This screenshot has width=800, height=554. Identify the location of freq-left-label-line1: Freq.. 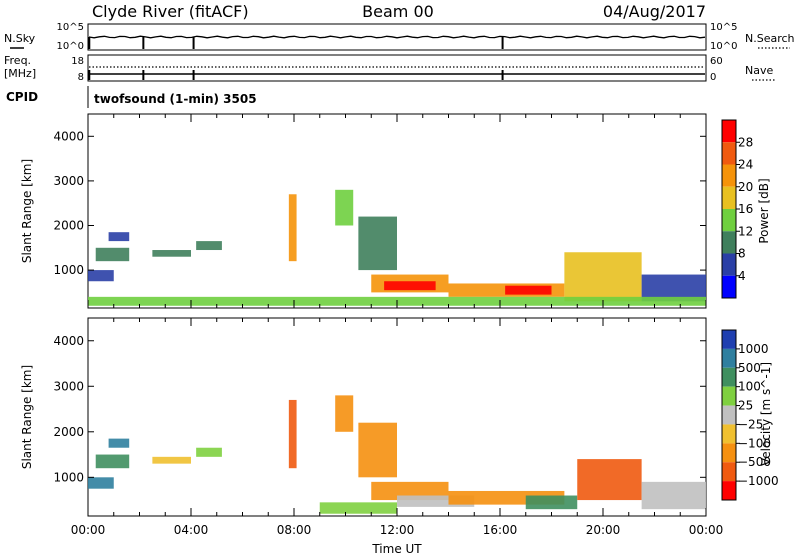
(17, 60).